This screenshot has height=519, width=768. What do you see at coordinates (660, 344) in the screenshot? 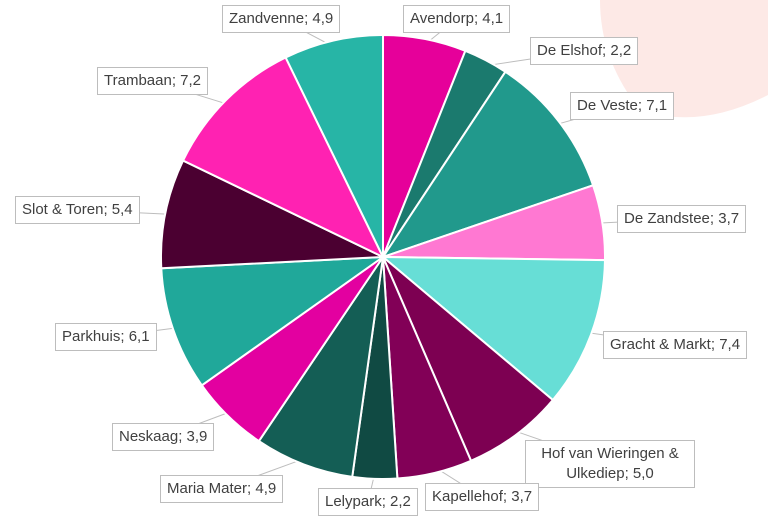
I see `category: Gracht & Markt` at bounding box center [660, 344].